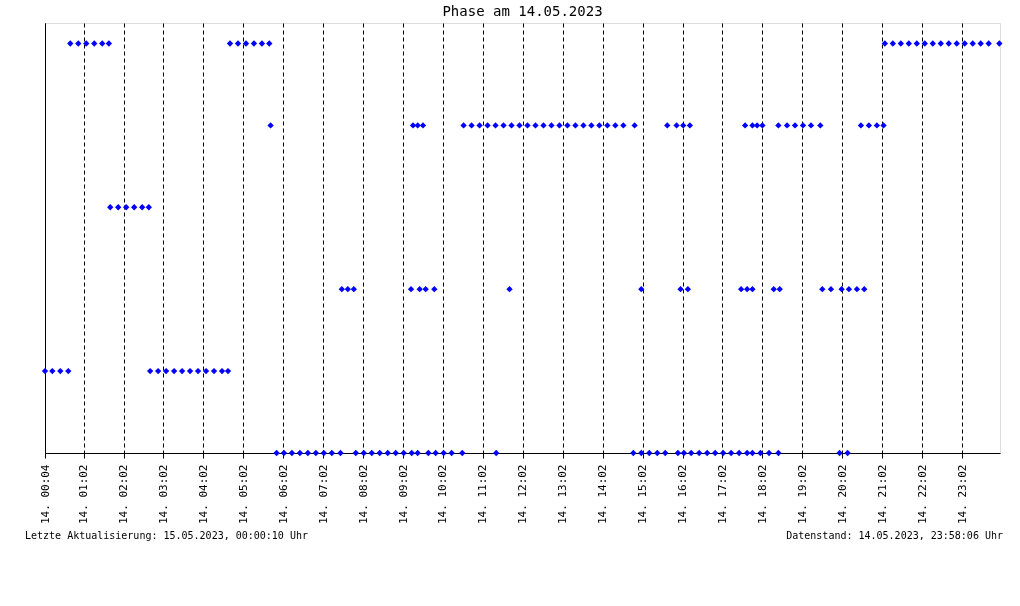 The height and width of the screenshot is (606, 1020). I want to click on x-tick-label: 14. 19:02, so click(802, 494).